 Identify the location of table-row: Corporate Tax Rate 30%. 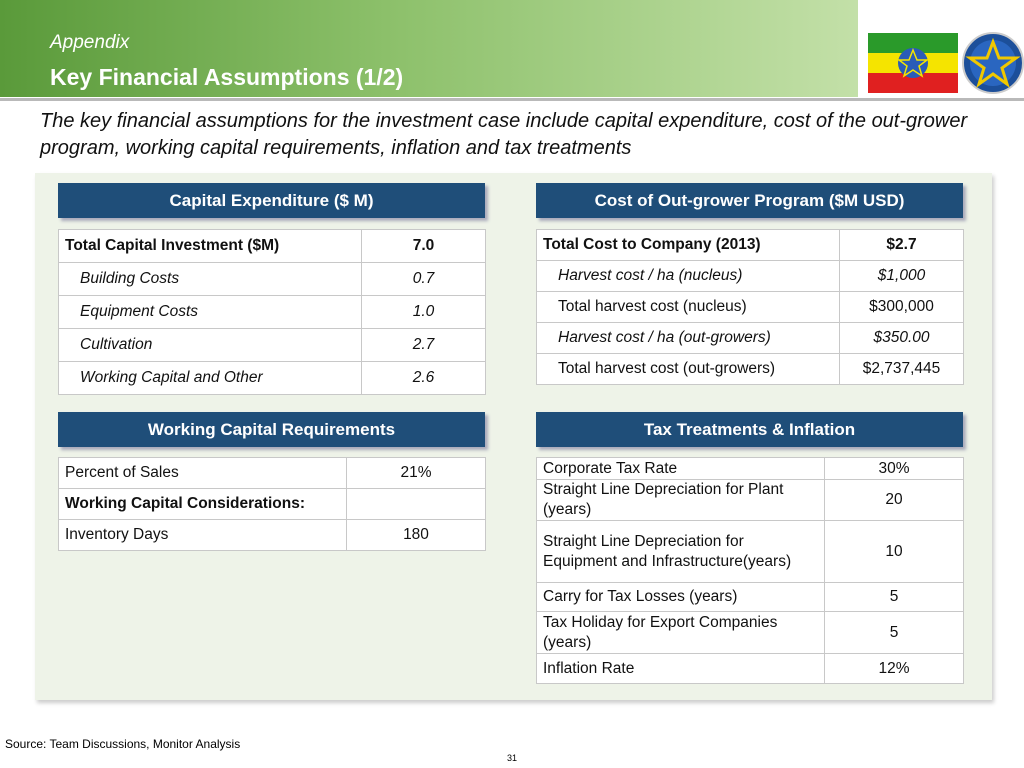
(750, 468).